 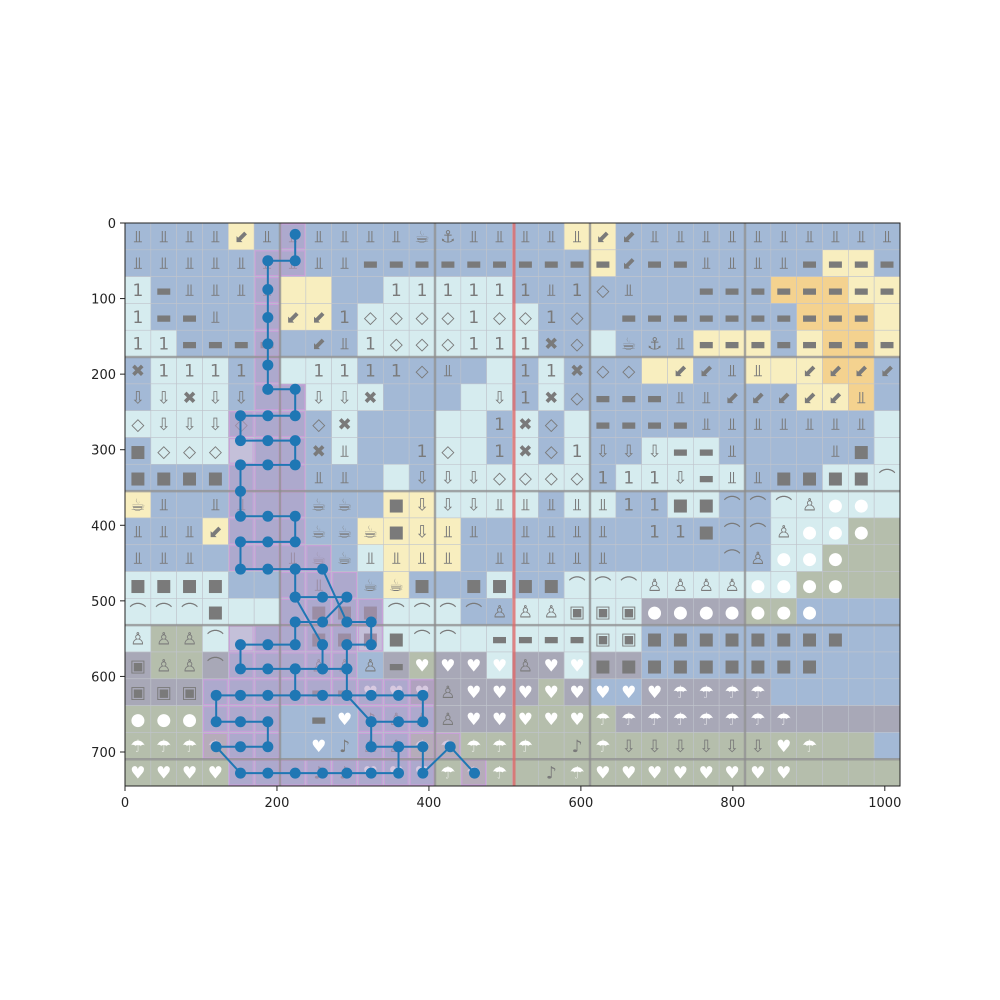 I want to click on tile-icon: ☂, so click(x=731, y=720).